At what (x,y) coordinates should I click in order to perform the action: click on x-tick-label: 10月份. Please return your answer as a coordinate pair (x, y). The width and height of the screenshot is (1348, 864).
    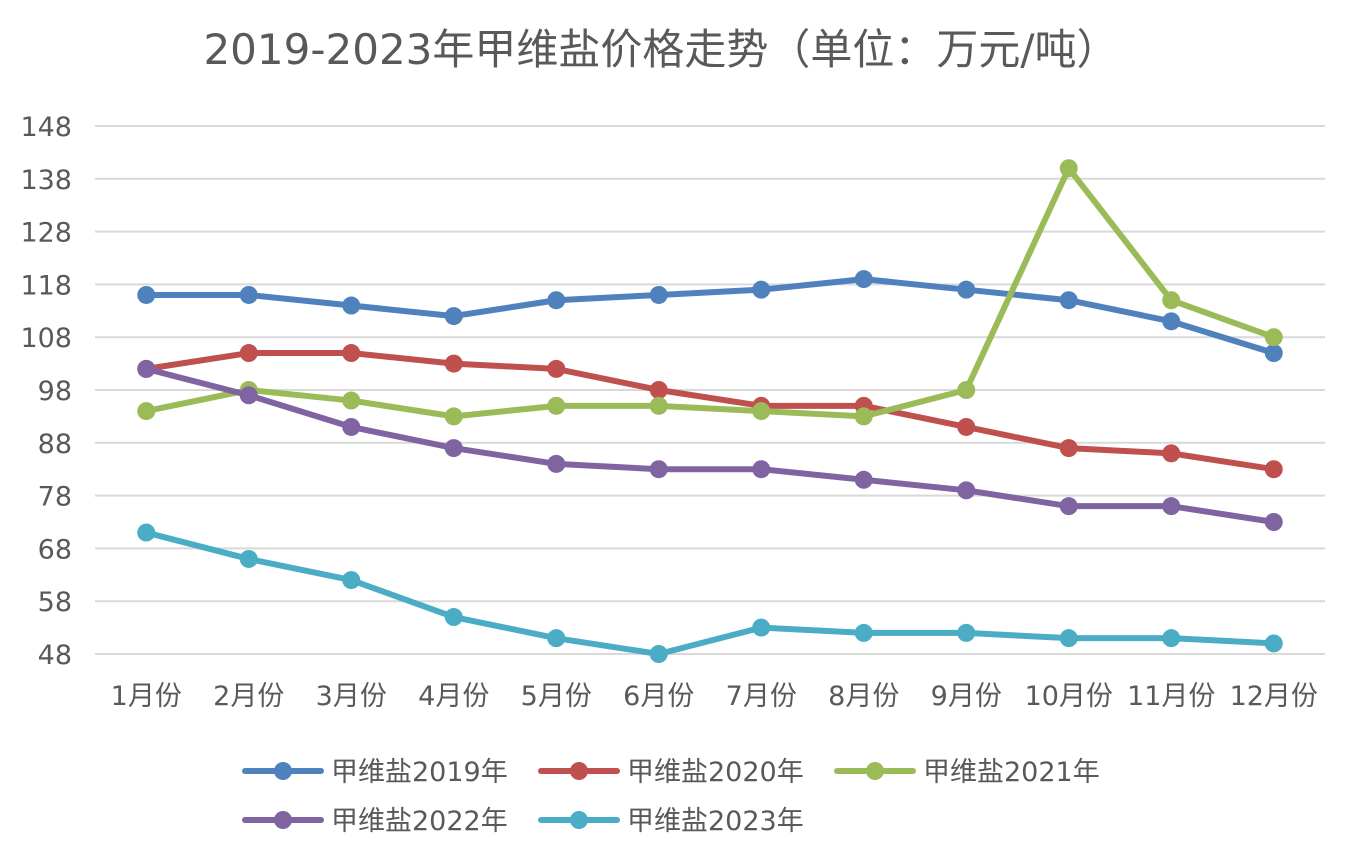
    Looking at the image, I should click on (1069, 696).